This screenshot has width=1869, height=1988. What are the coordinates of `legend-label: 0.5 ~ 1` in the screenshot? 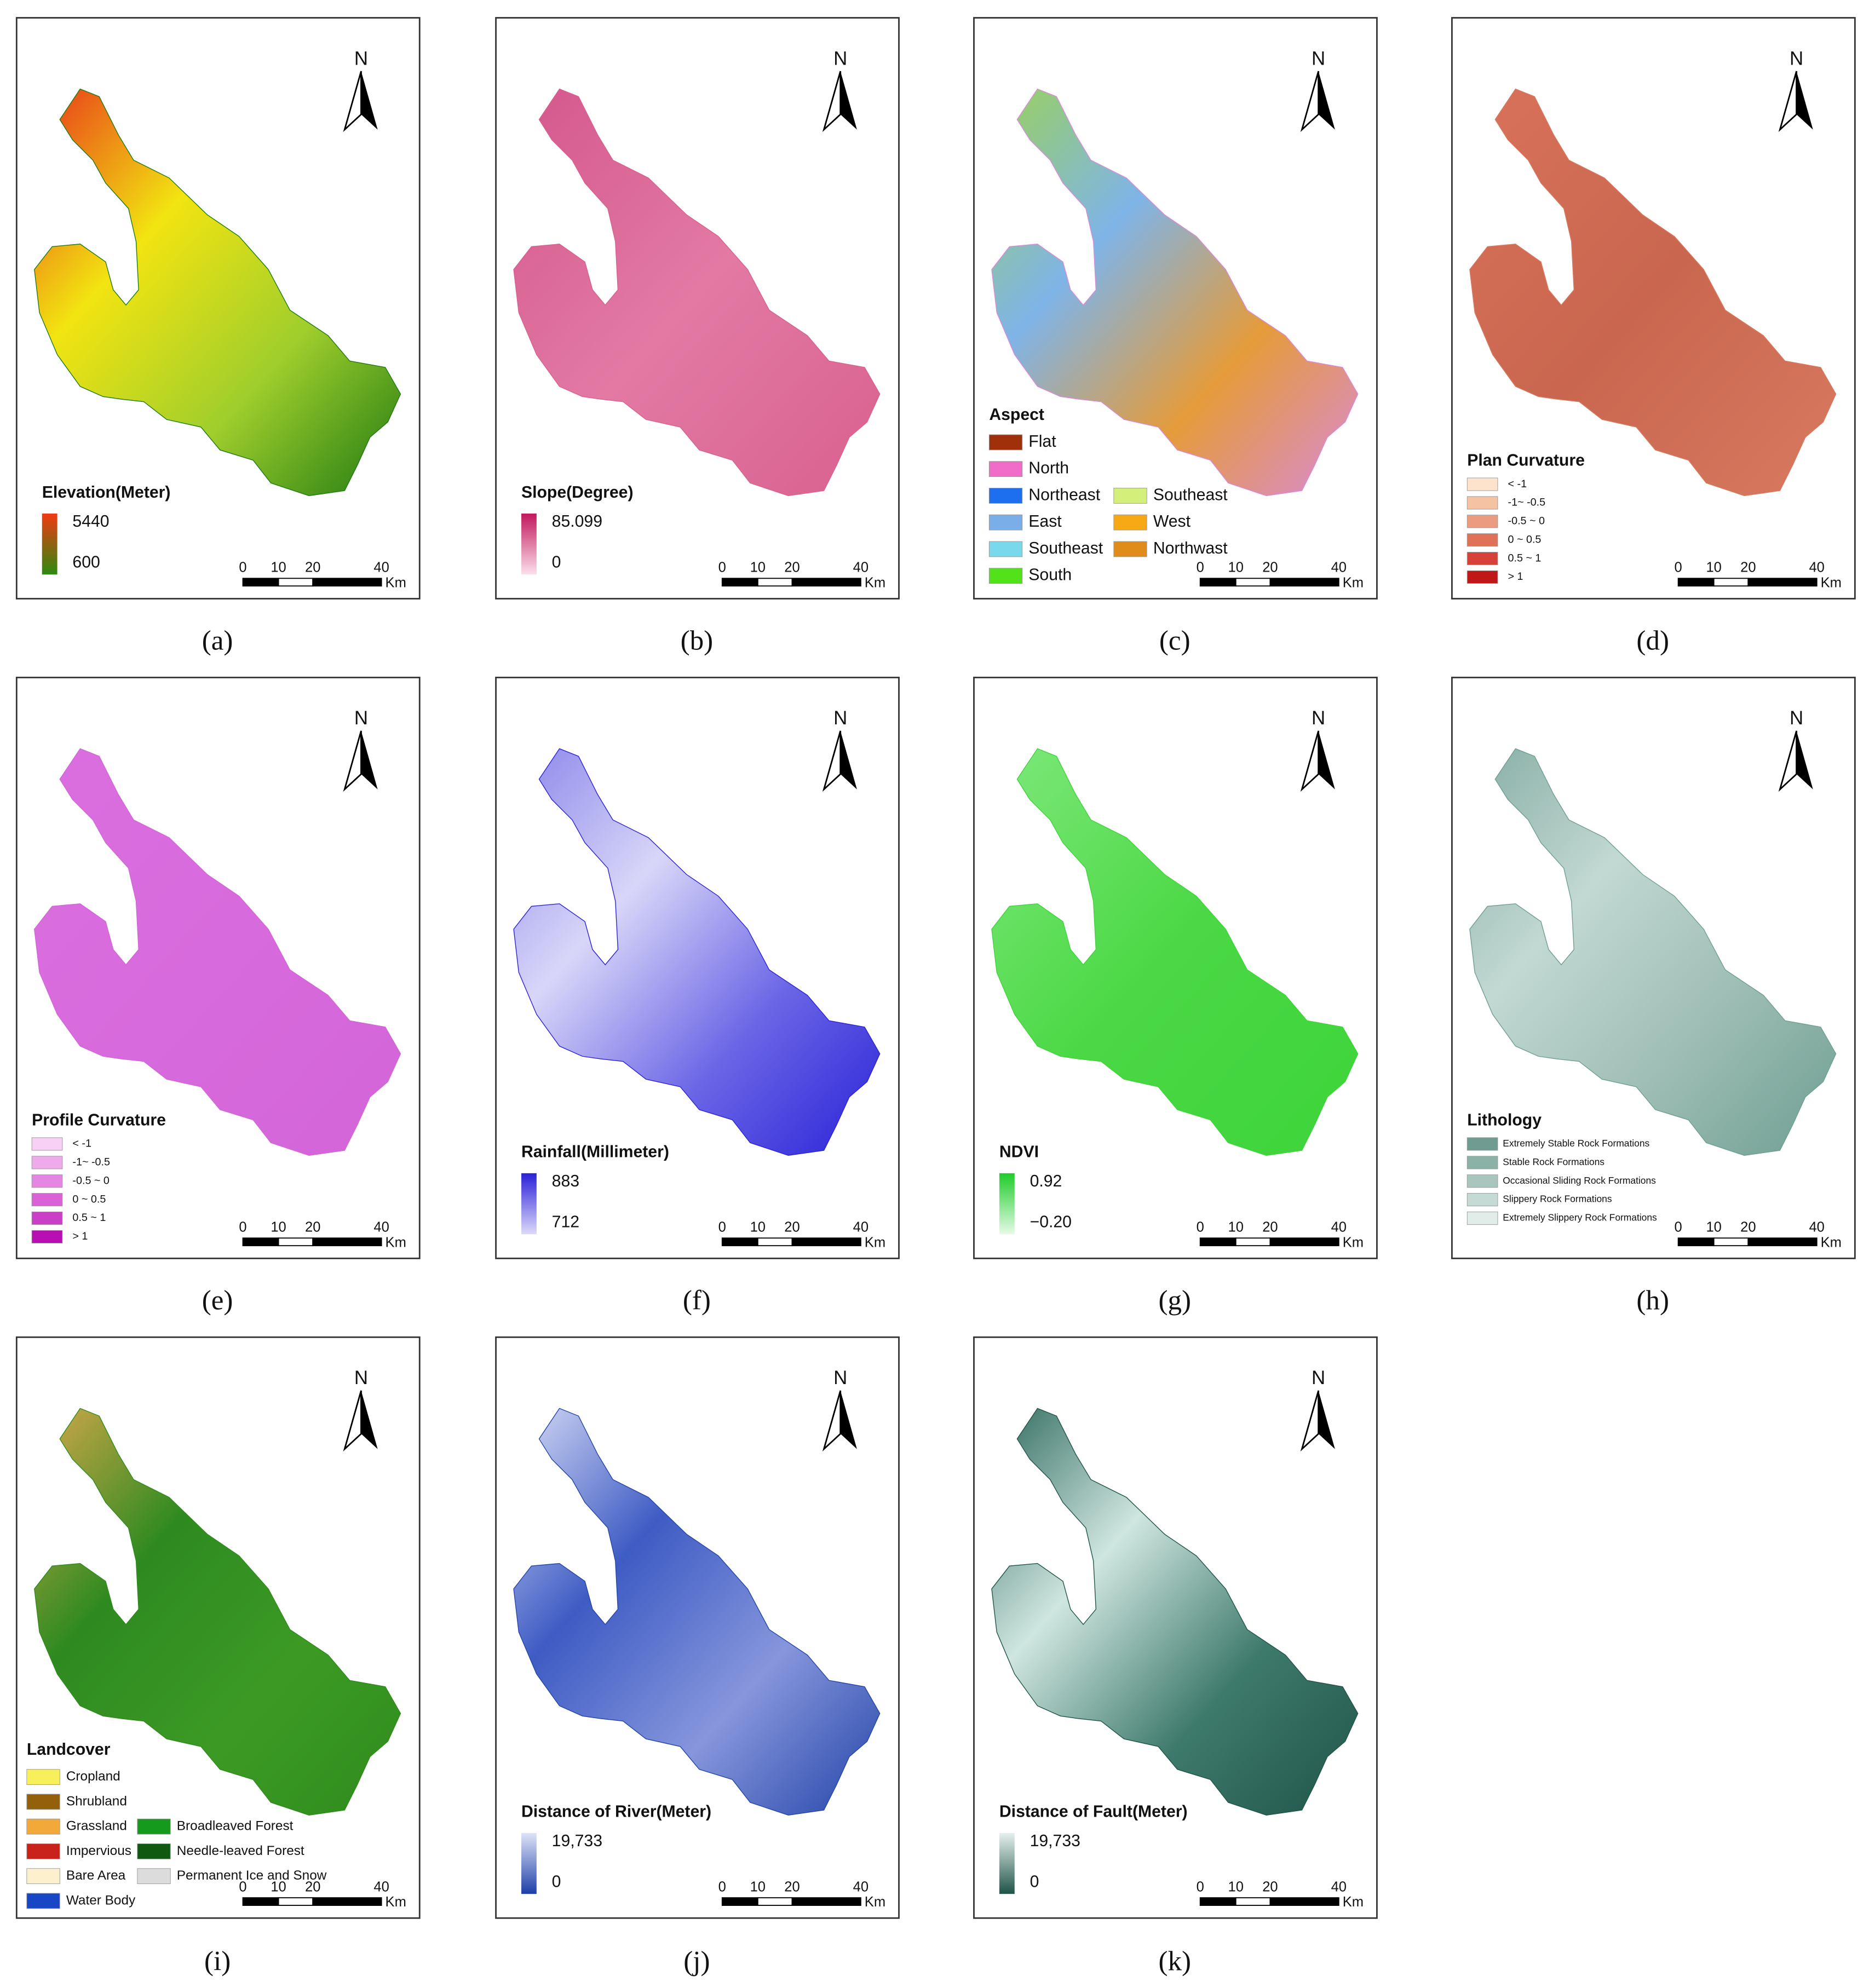 It's located at (89, 1218).